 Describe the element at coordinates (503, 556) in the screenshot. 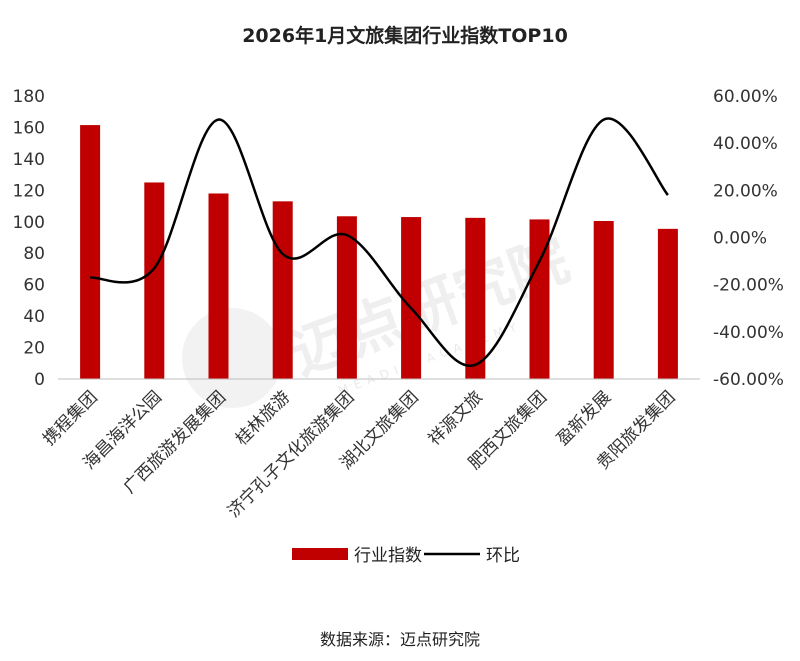

I see `legend-line-label: 环比` at that location.